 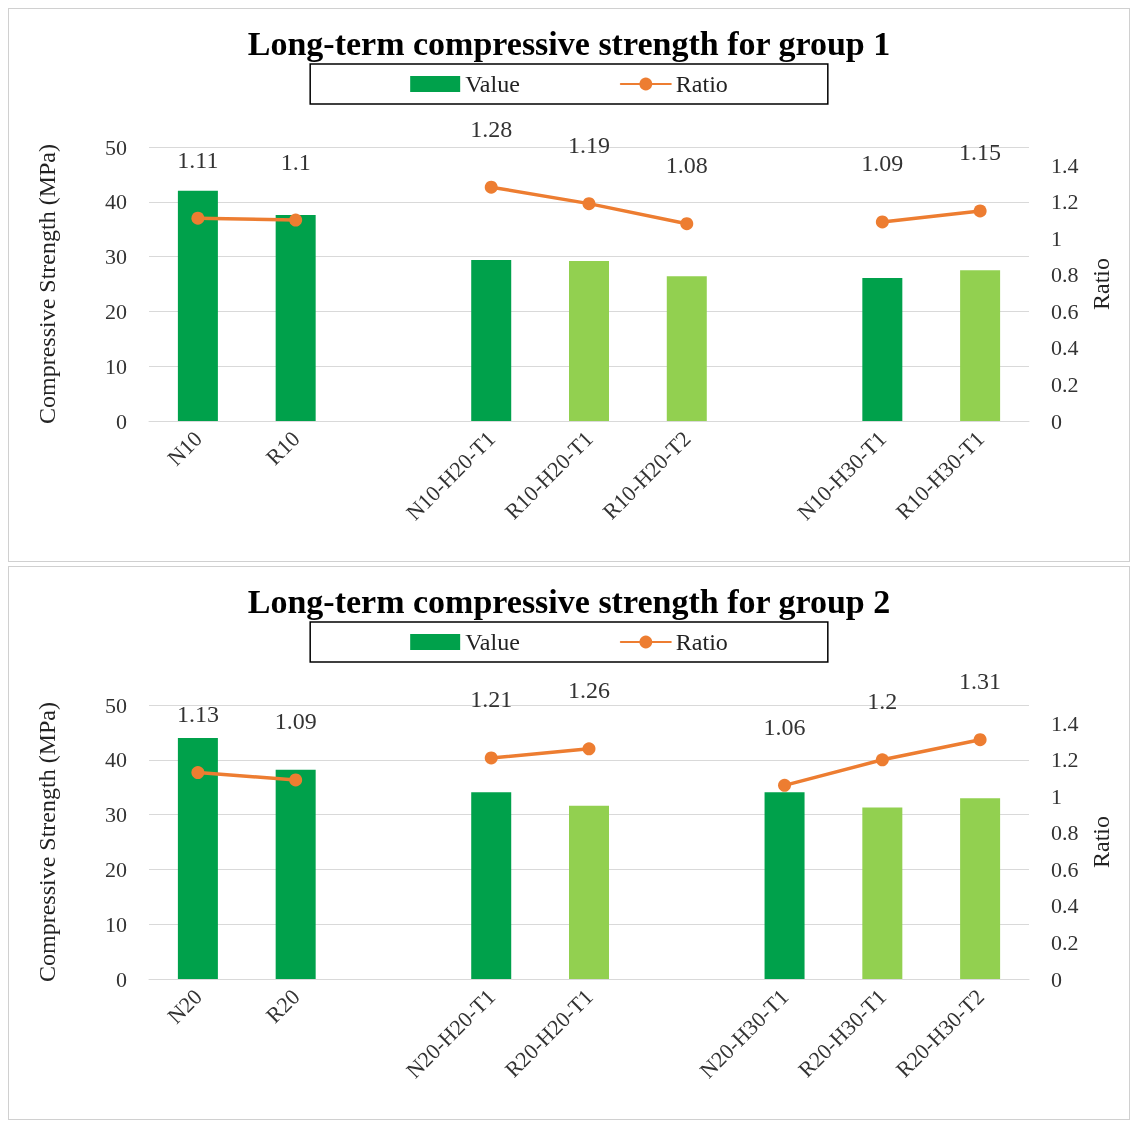 I want to click on chart-title: Long-term compressive strength for group 1, so click(x=569, y=43).